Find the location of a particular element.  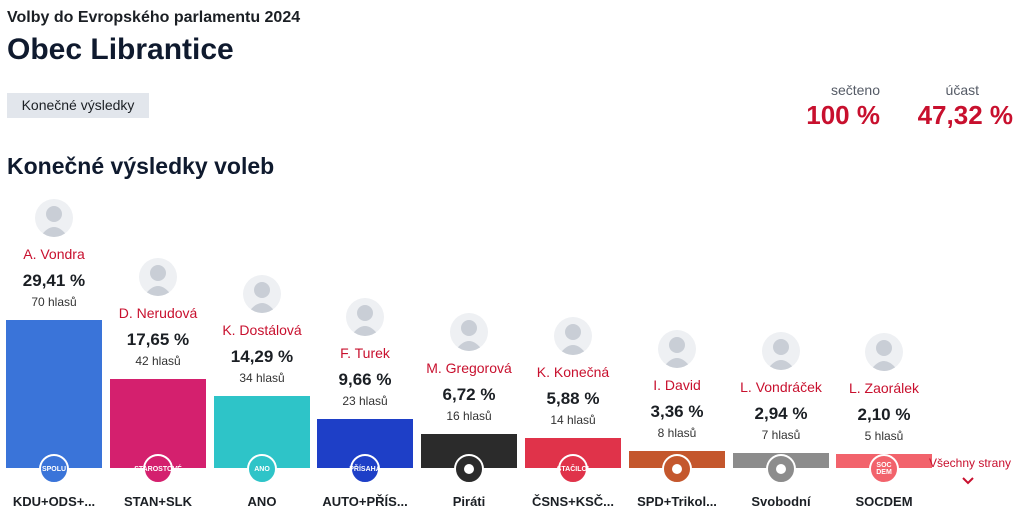

votes-label: 34 hlasů is located at coordinates (262, 378).